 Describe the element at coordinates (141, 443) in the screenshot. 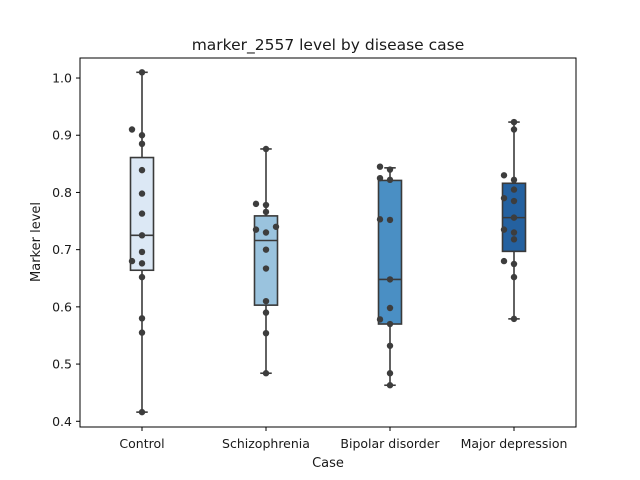

I see `x-tick-label: Control` at that location.